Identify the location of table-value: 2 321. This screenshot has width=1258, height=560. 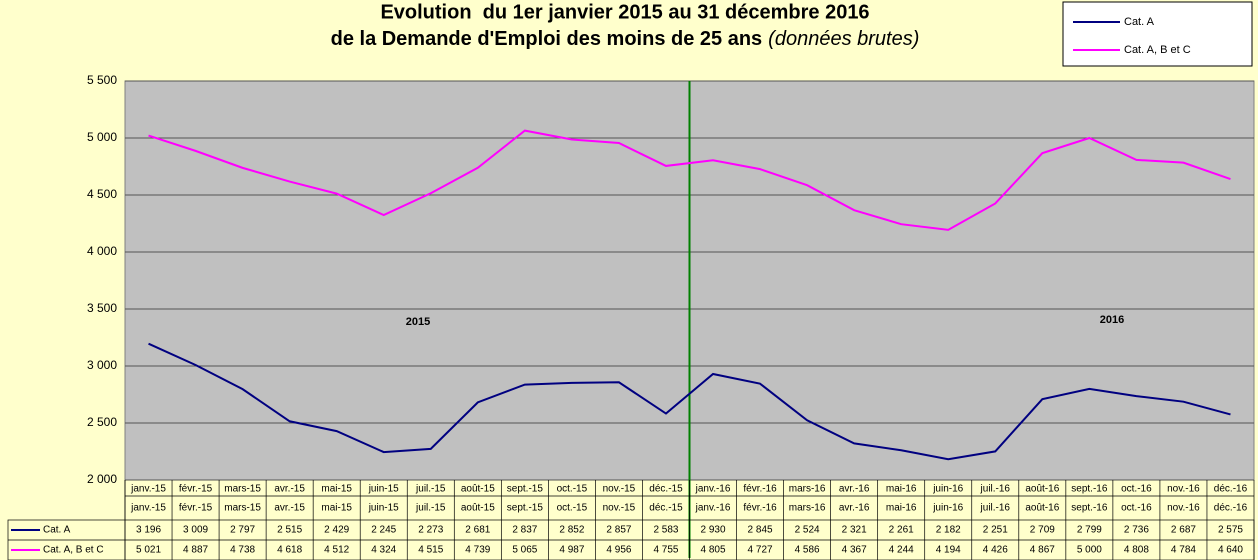
(854, 530).